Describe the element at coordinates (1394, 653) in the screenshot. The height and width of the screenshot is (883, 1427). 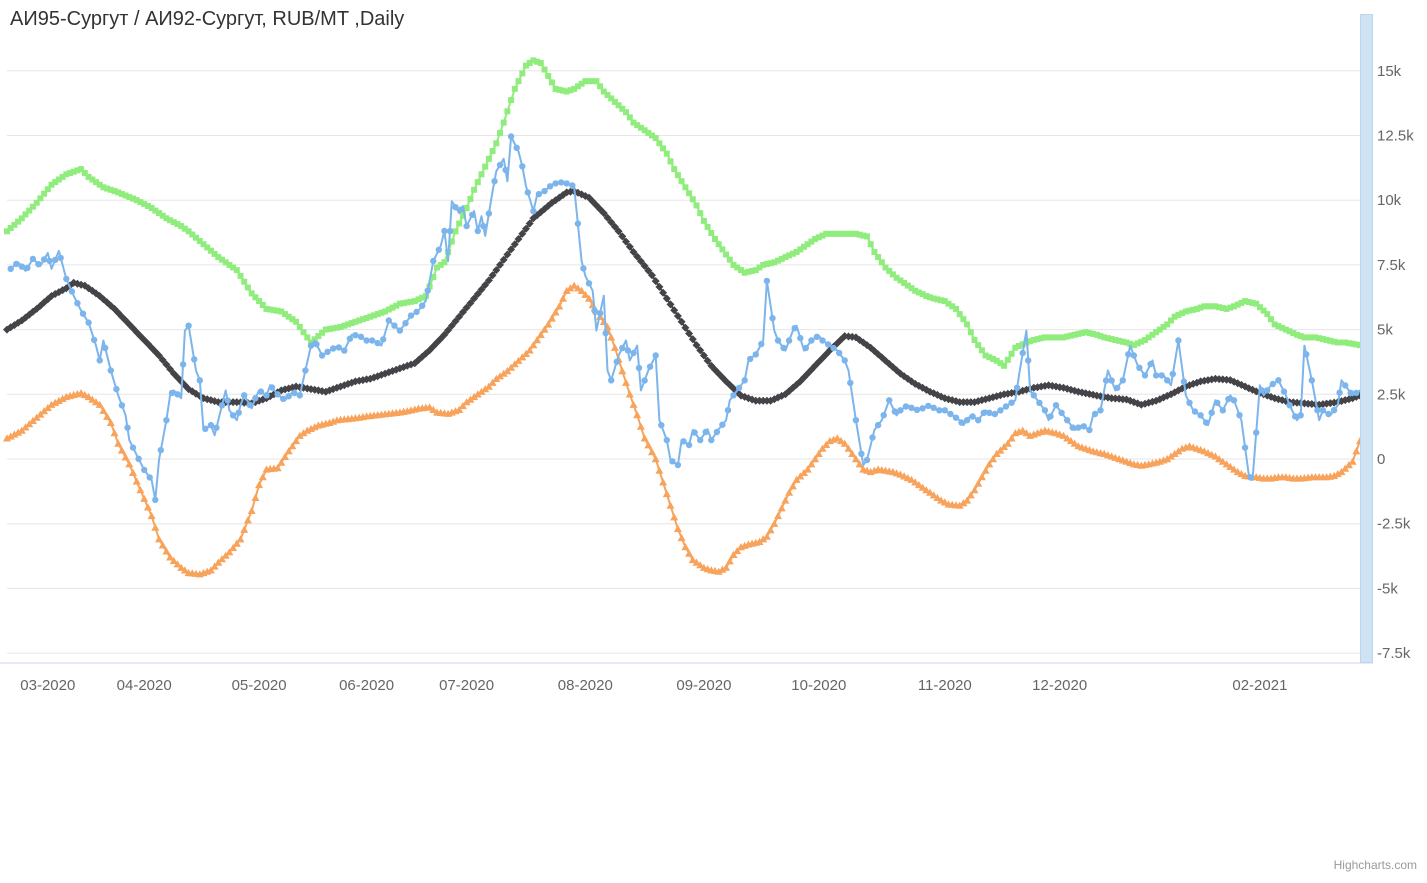
I see `y-axis-label: -7.5k` at that location.